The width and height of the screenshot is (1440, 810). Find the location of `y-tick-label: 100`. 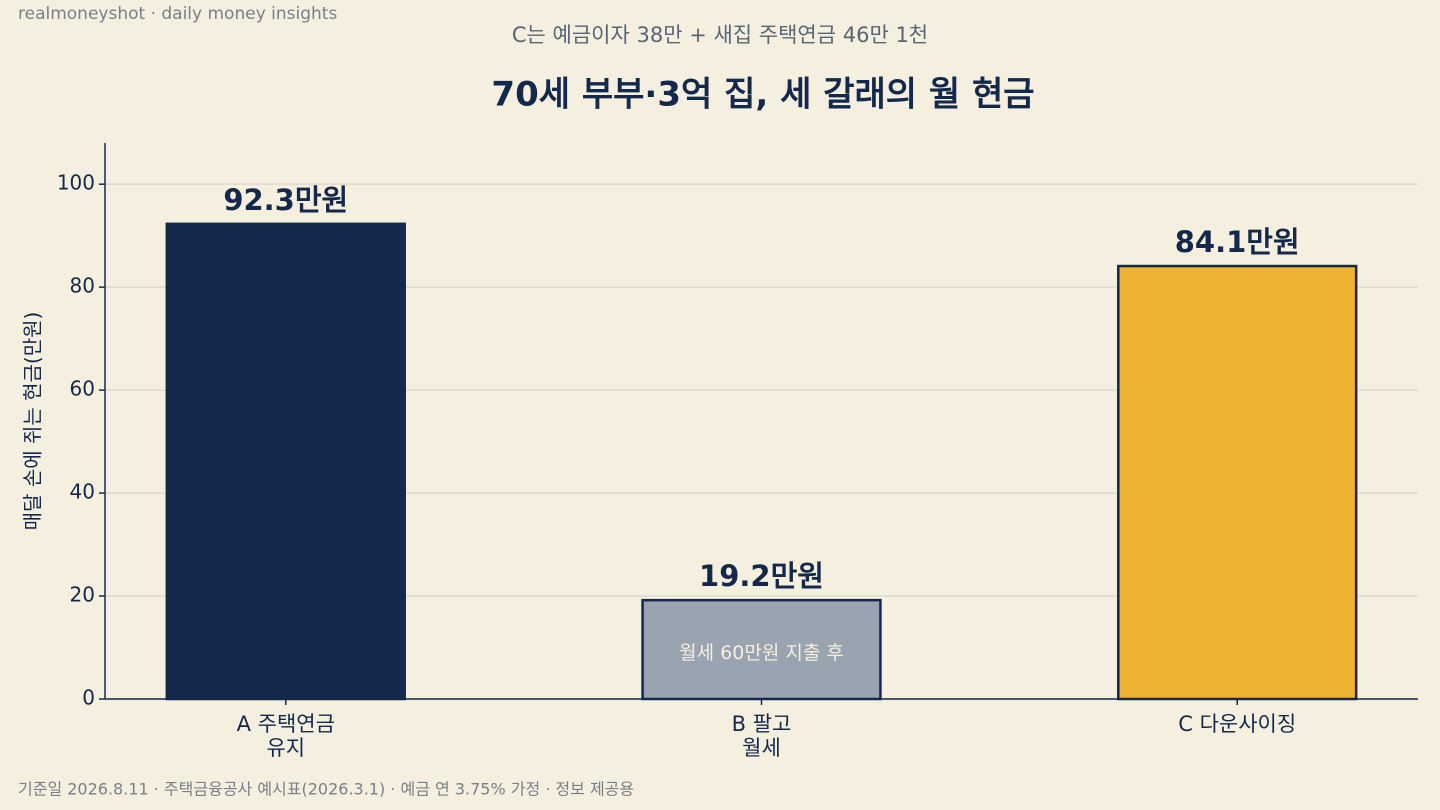

y-tick-label: 100 is located at coordinates (76, 183).